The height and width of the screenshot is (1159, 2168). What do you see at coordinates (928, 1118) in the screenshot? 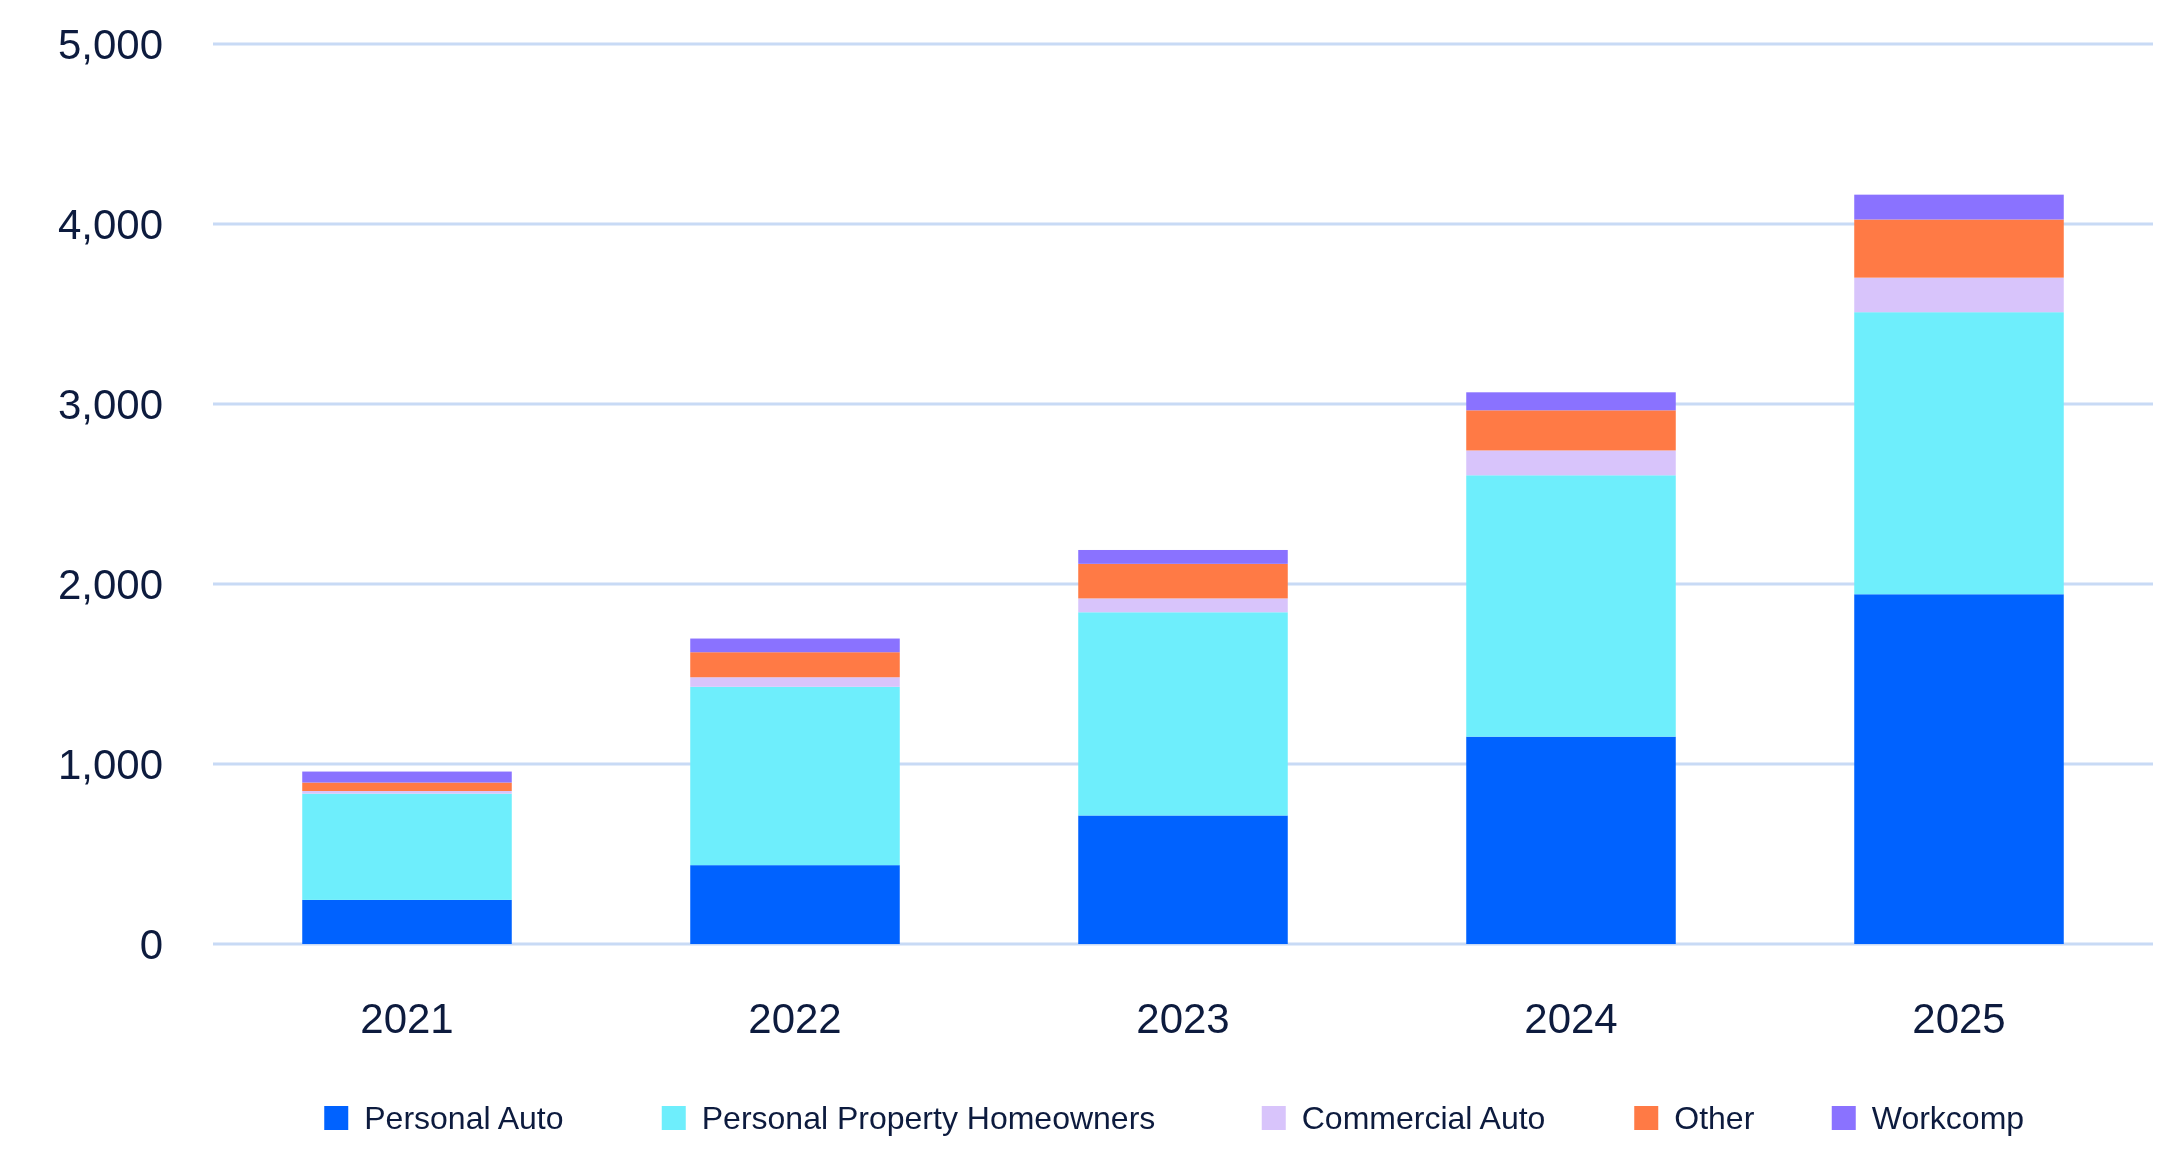
I see `legend-label: Personal Property Homeowners` at bounding box center [928, 1118].